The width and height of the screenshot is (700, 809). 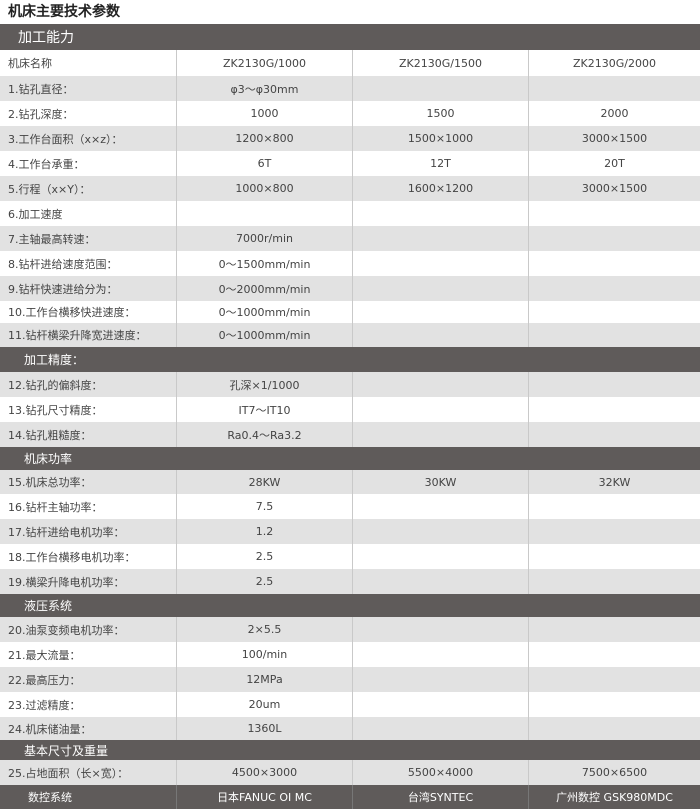 What do you see at coordinates (614, 63) in the screenshot?
I see `param-value: ZK2130G/2000` at bounding box center [614, 63].